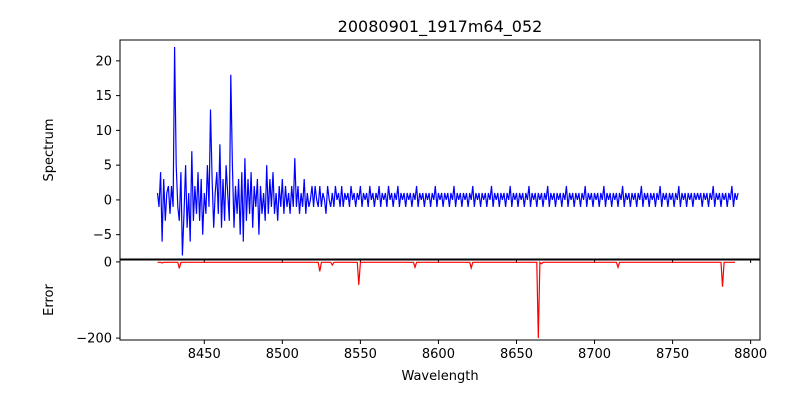  Describe the element at coordinates (103, 61) in the screenshot. I see `y-tick-label: 20` at that location.